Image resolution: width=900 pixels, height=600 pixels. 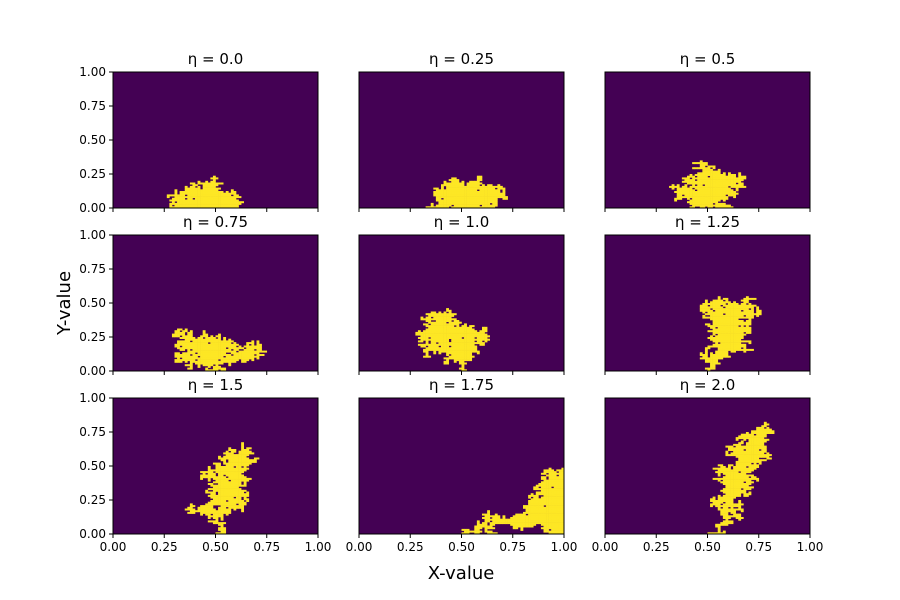 I want to click on panel-eta-0: η = 0.00.000.250.500.751.00, so click(x=199, y=132).